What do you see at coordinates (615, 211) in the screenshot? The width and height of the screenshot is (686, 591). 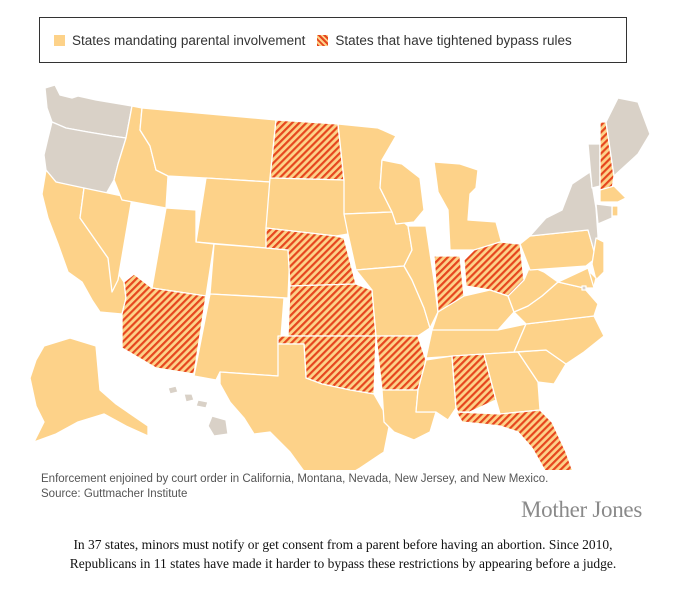 I see `state-rhode-island` at bounding box center [615, 211].